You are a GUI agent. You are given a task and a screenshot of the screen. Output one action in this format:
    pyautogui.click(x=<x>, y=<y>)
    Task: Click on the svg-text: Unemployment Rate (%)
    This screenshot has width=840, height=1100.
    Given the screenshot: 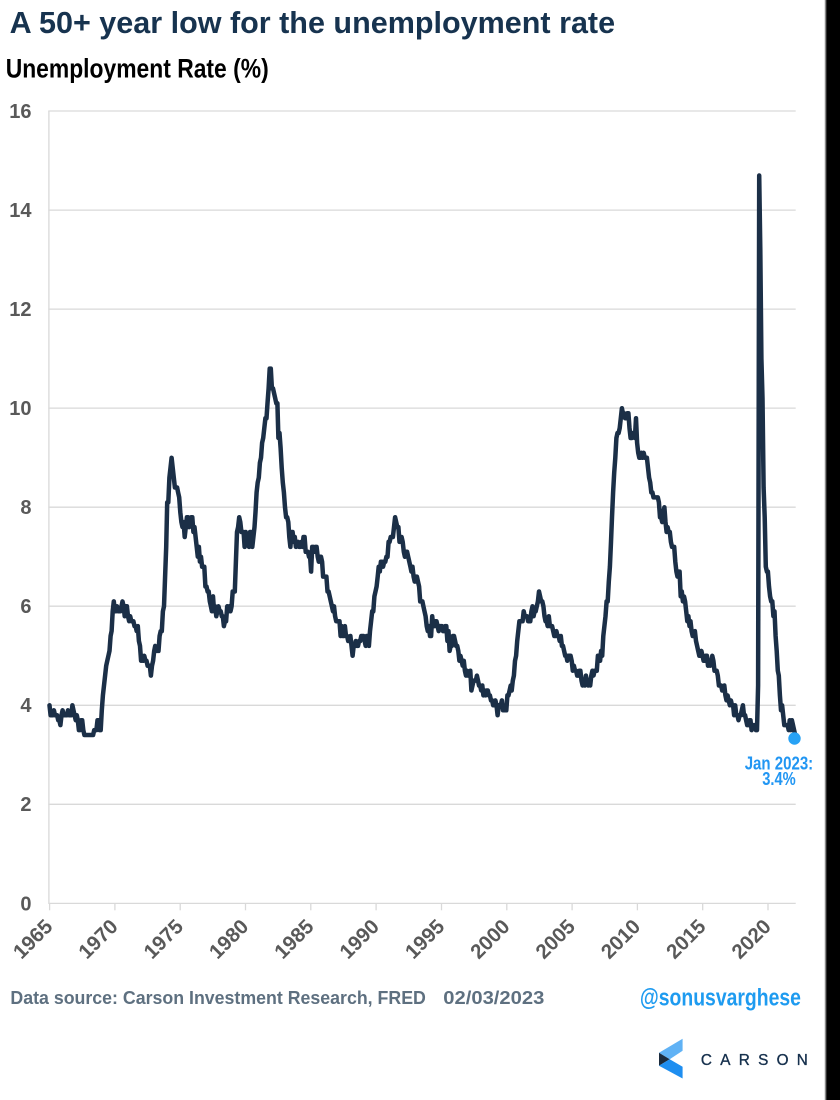 What is the action you would take?
    pyautogui.click(x=137, y=69)
    